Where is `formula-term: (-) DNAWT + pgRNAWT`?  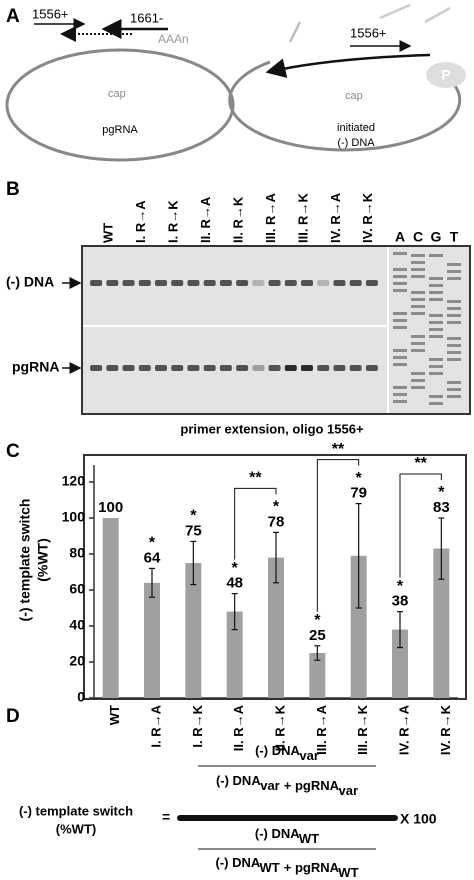 formula-term: (-) DNAWT + pgRNAWT is located at coordinates (286, 867).